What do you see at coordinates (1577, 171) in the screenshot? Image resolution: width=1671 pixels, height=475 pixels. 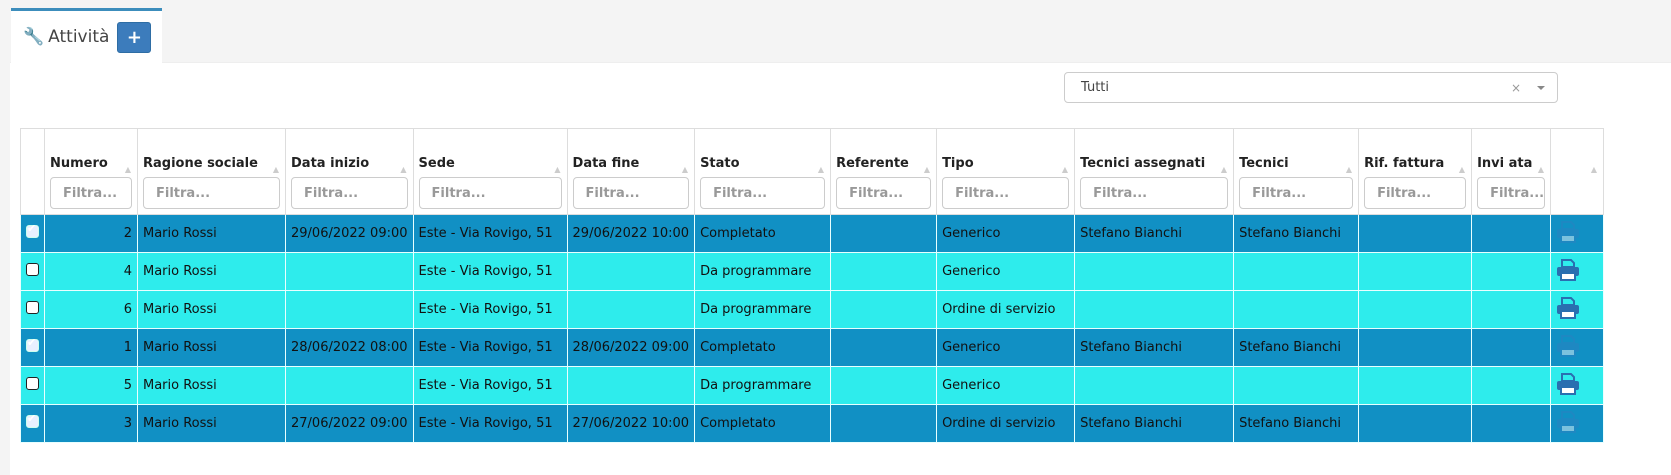 I see `actions-column-header: ▲` at bounding box center [1577, 171].